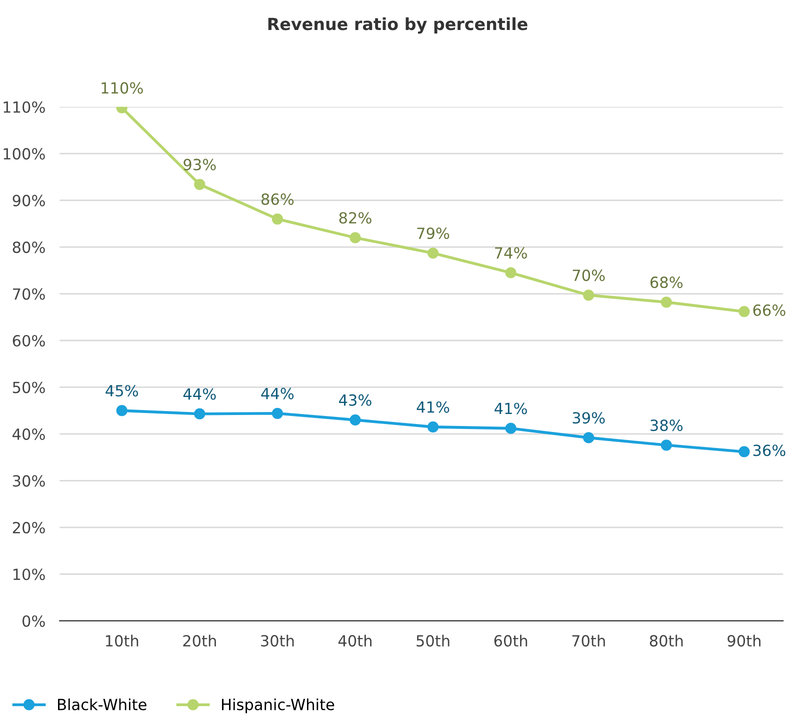 This screenshot has width=795, height=727. I want to click on data-label: 68%, so click(666, 282).